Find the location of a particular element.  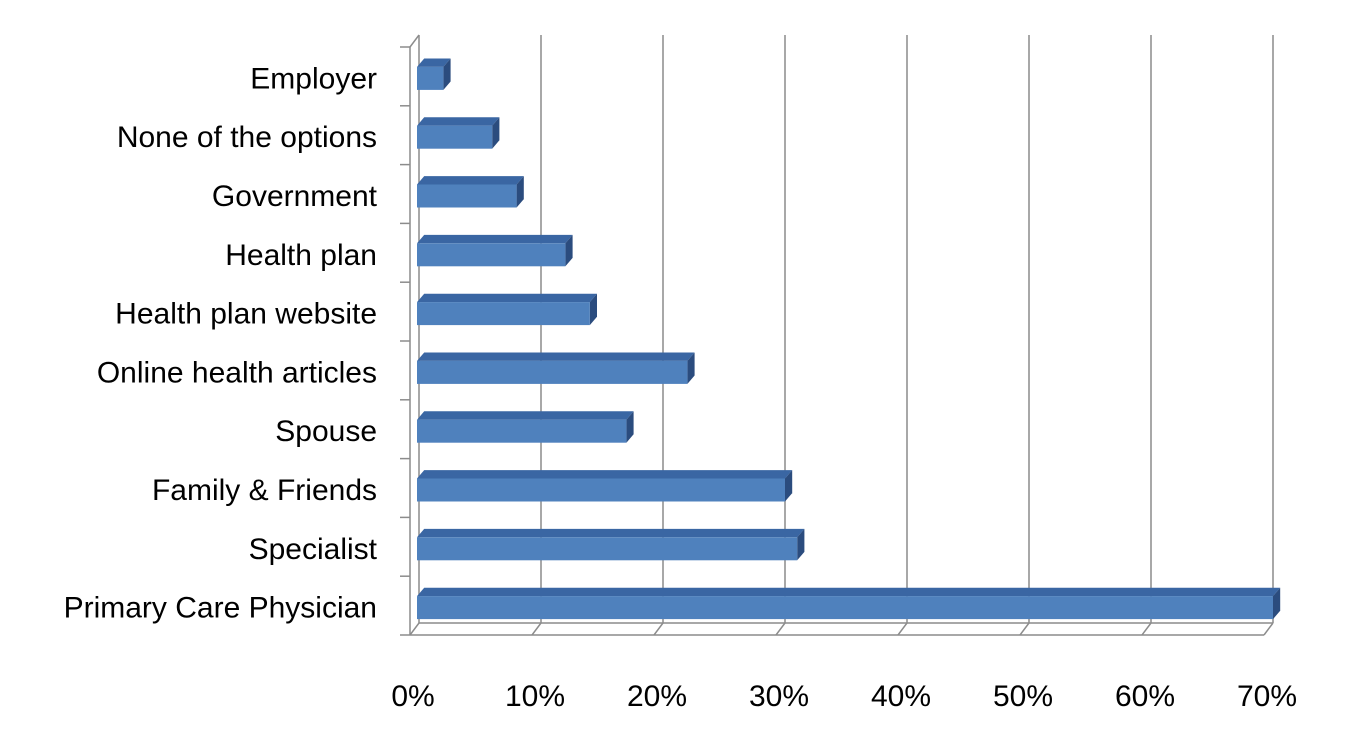

category-label: Health plan website is located at coordinates (246, 314).